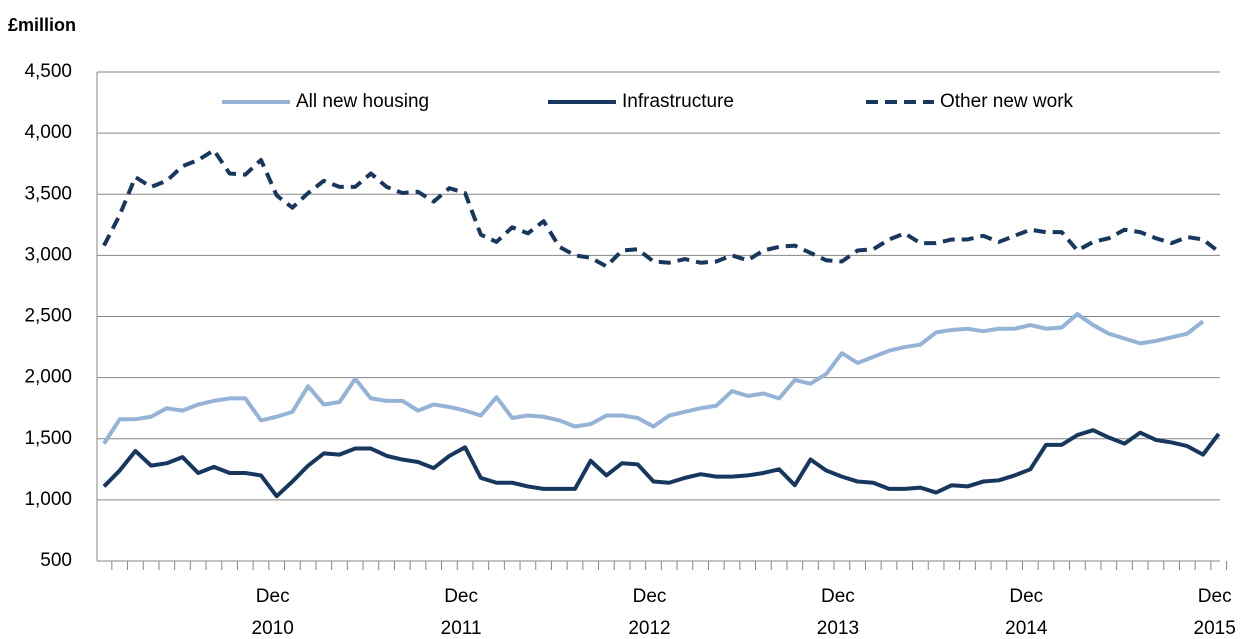  What do you see at coordinates (48, 316) in the screenshot?
I see `y-tick-label: 2,500` at bounding box center [48, 316].